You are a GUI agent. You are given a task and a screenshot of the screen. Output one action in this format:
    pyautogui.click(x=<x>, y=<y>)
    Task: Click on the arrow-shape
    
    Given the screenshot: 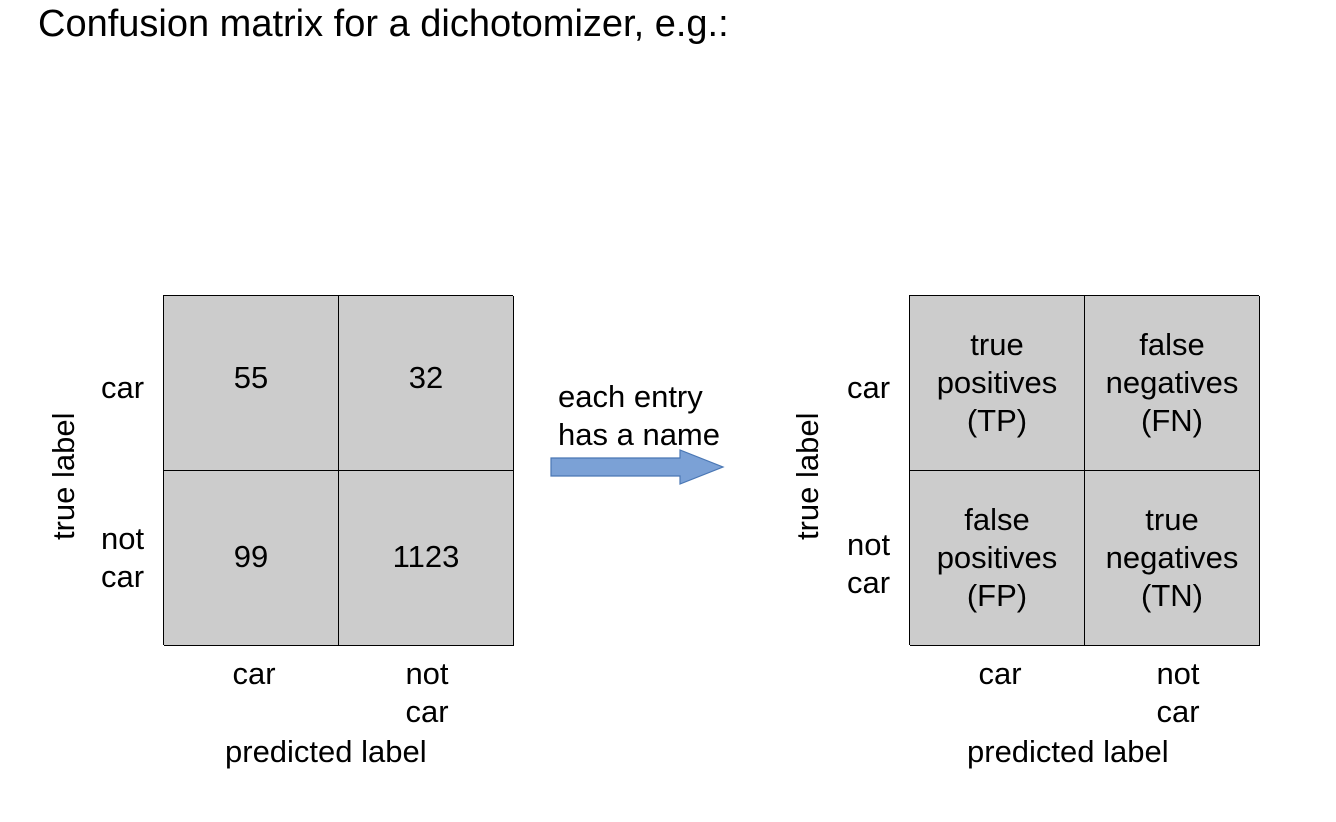 What is the action you would take?
    pyautogui.click(x=637, y=467)
    